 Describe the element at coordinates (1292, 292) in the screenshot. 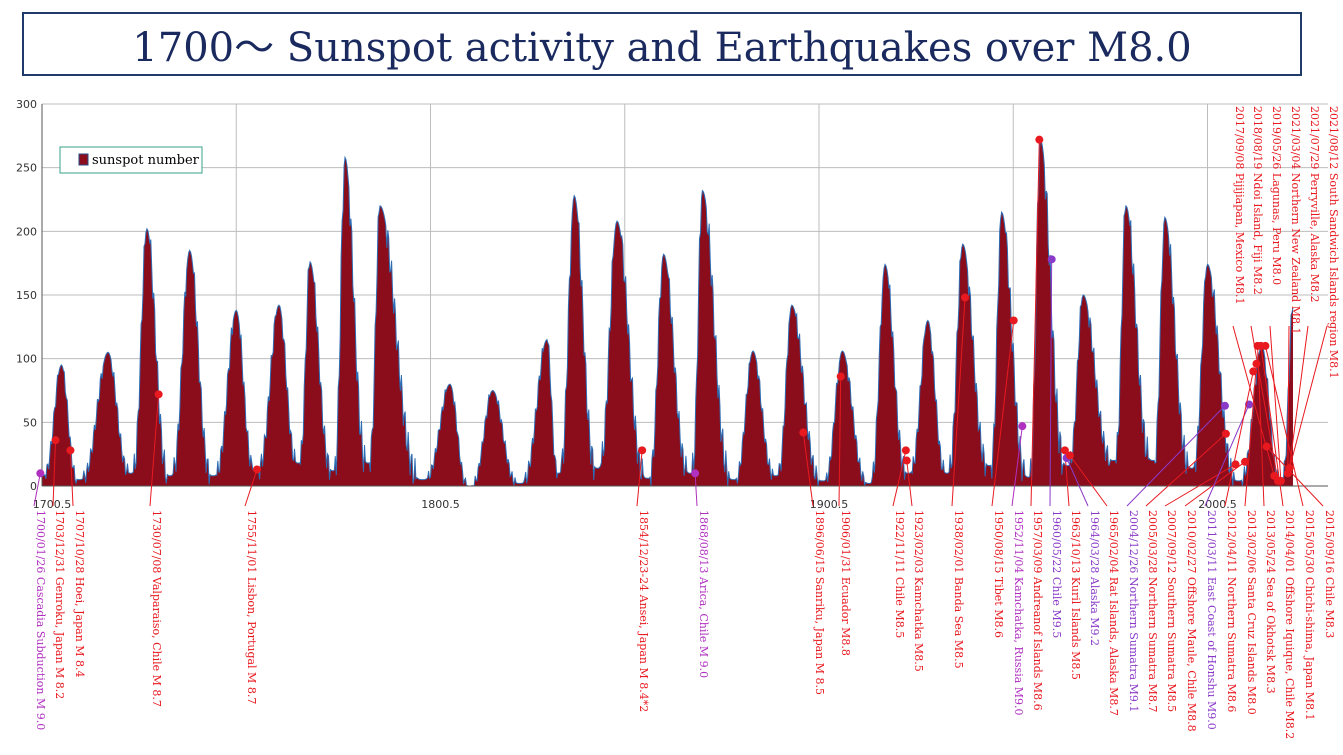

I see `earthquake-marker: 2021/03/04 Northern New Zealand M8.1` at that location.